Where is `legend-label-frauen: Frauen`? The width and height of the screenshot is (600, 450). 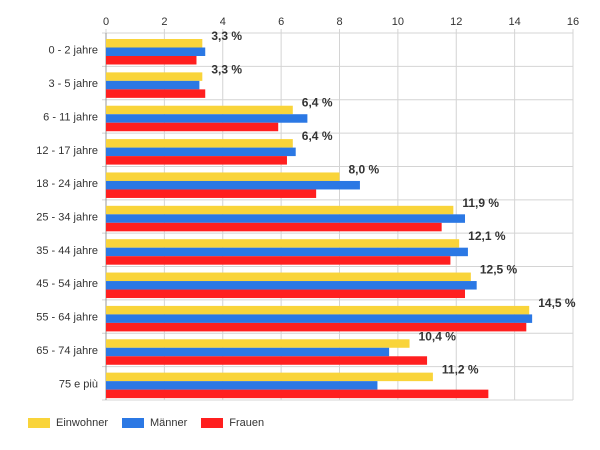 legend-label-frauen: Frauen is located at coordinates (247, 423).